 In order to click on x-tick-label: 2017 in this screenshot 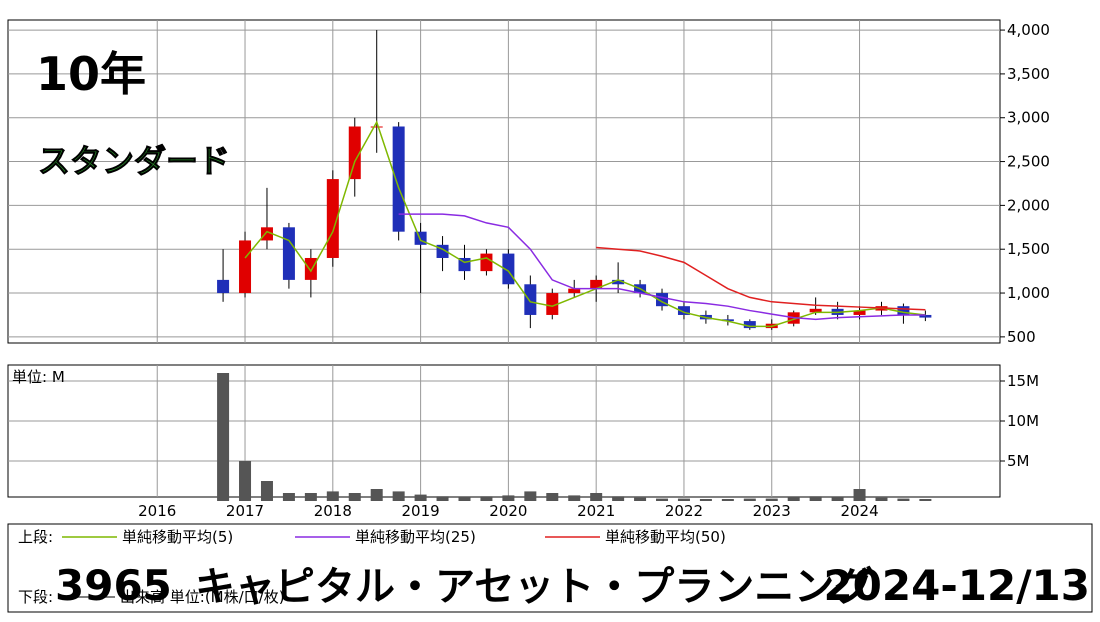, I will do `click(245, 511)`.